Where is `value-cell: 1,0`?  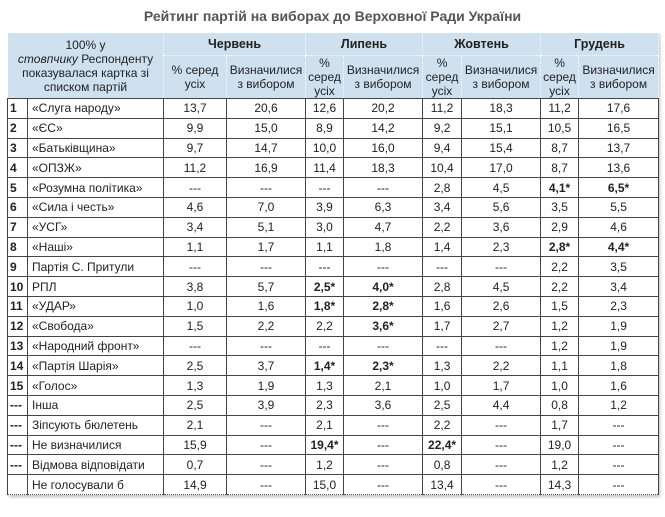
value-cell: 1,0 is located at coordinates (442, 385).